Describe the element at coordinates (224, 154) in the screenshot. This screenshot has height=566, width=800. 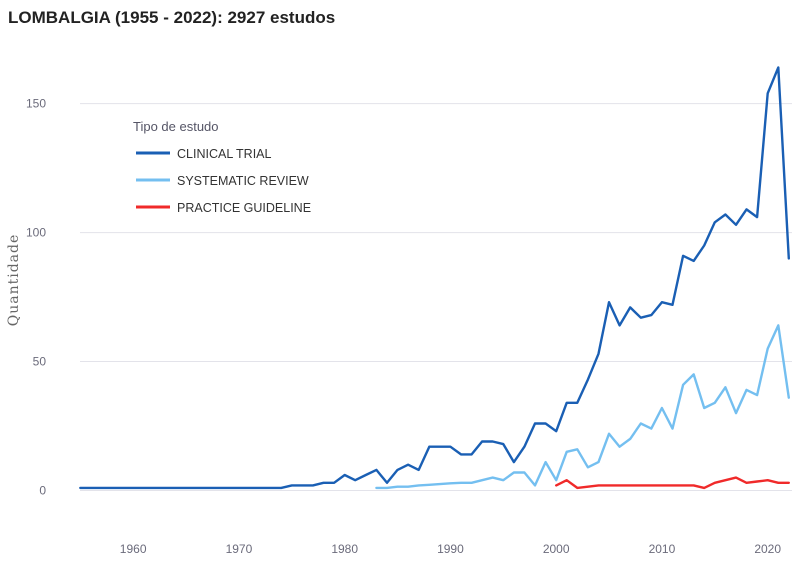
I see `legend-label: CLINICAL TRIAL` at that location.